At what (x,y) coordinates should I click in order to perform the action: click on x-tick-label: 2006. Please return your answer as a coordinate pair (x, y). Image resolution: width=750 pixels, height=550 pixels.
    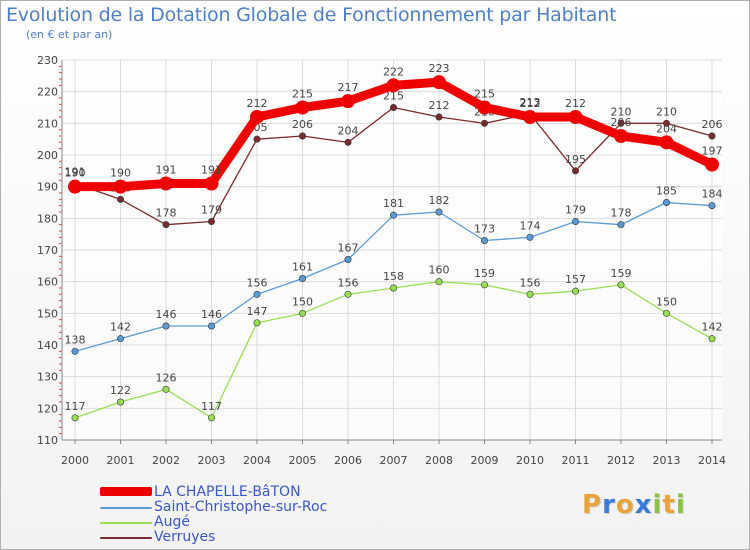
    Looking at the image, I should click on (348, 460).